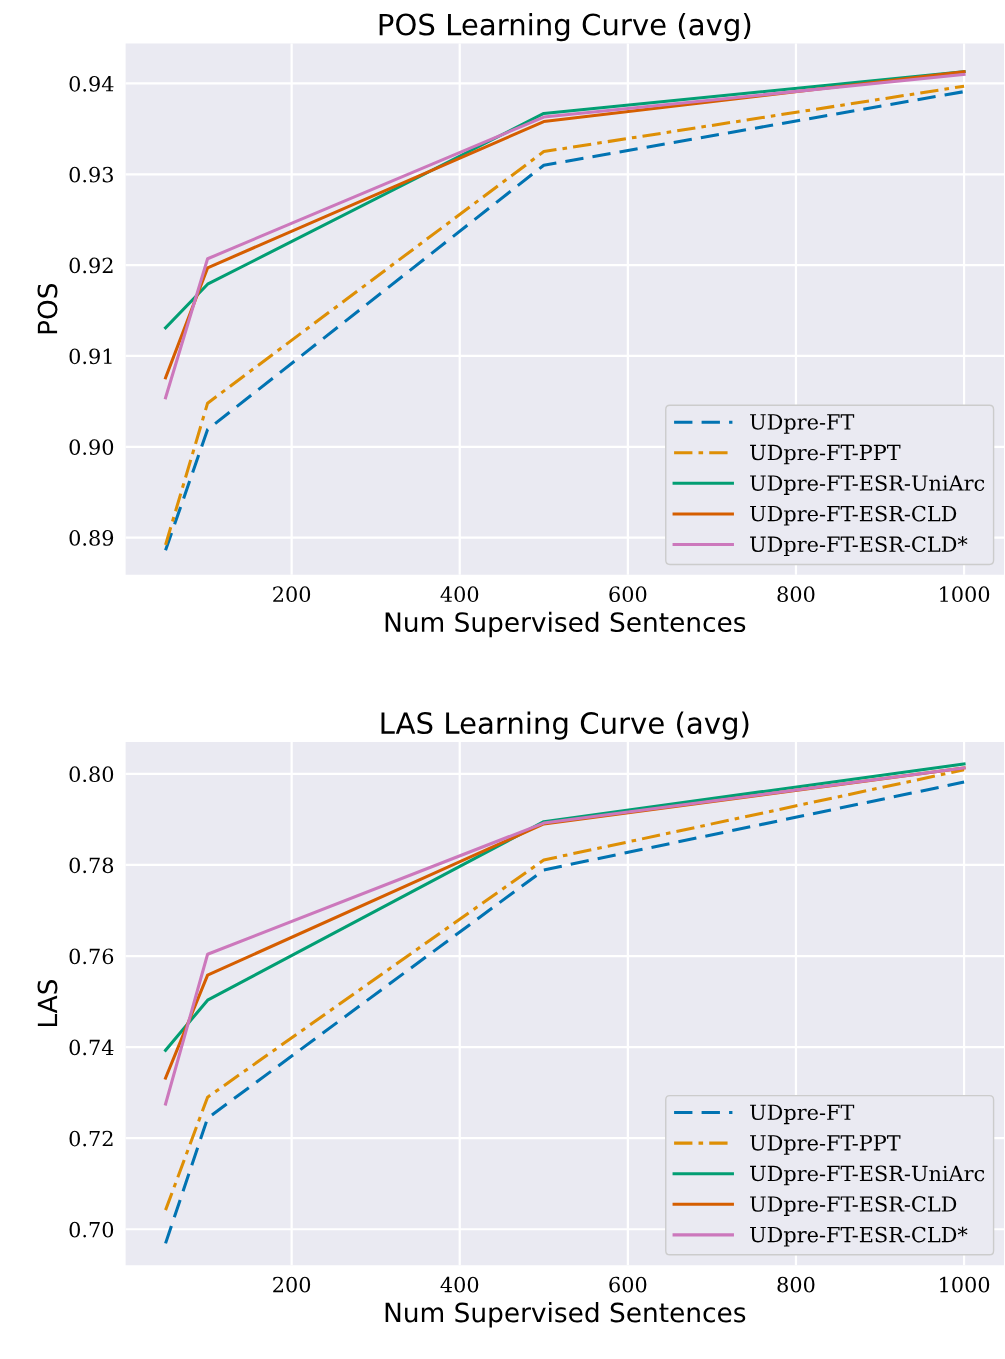 The width and height of the screenshot is (1005, 1359). I want to click on y-axis-title: POS, so click(47, 308).